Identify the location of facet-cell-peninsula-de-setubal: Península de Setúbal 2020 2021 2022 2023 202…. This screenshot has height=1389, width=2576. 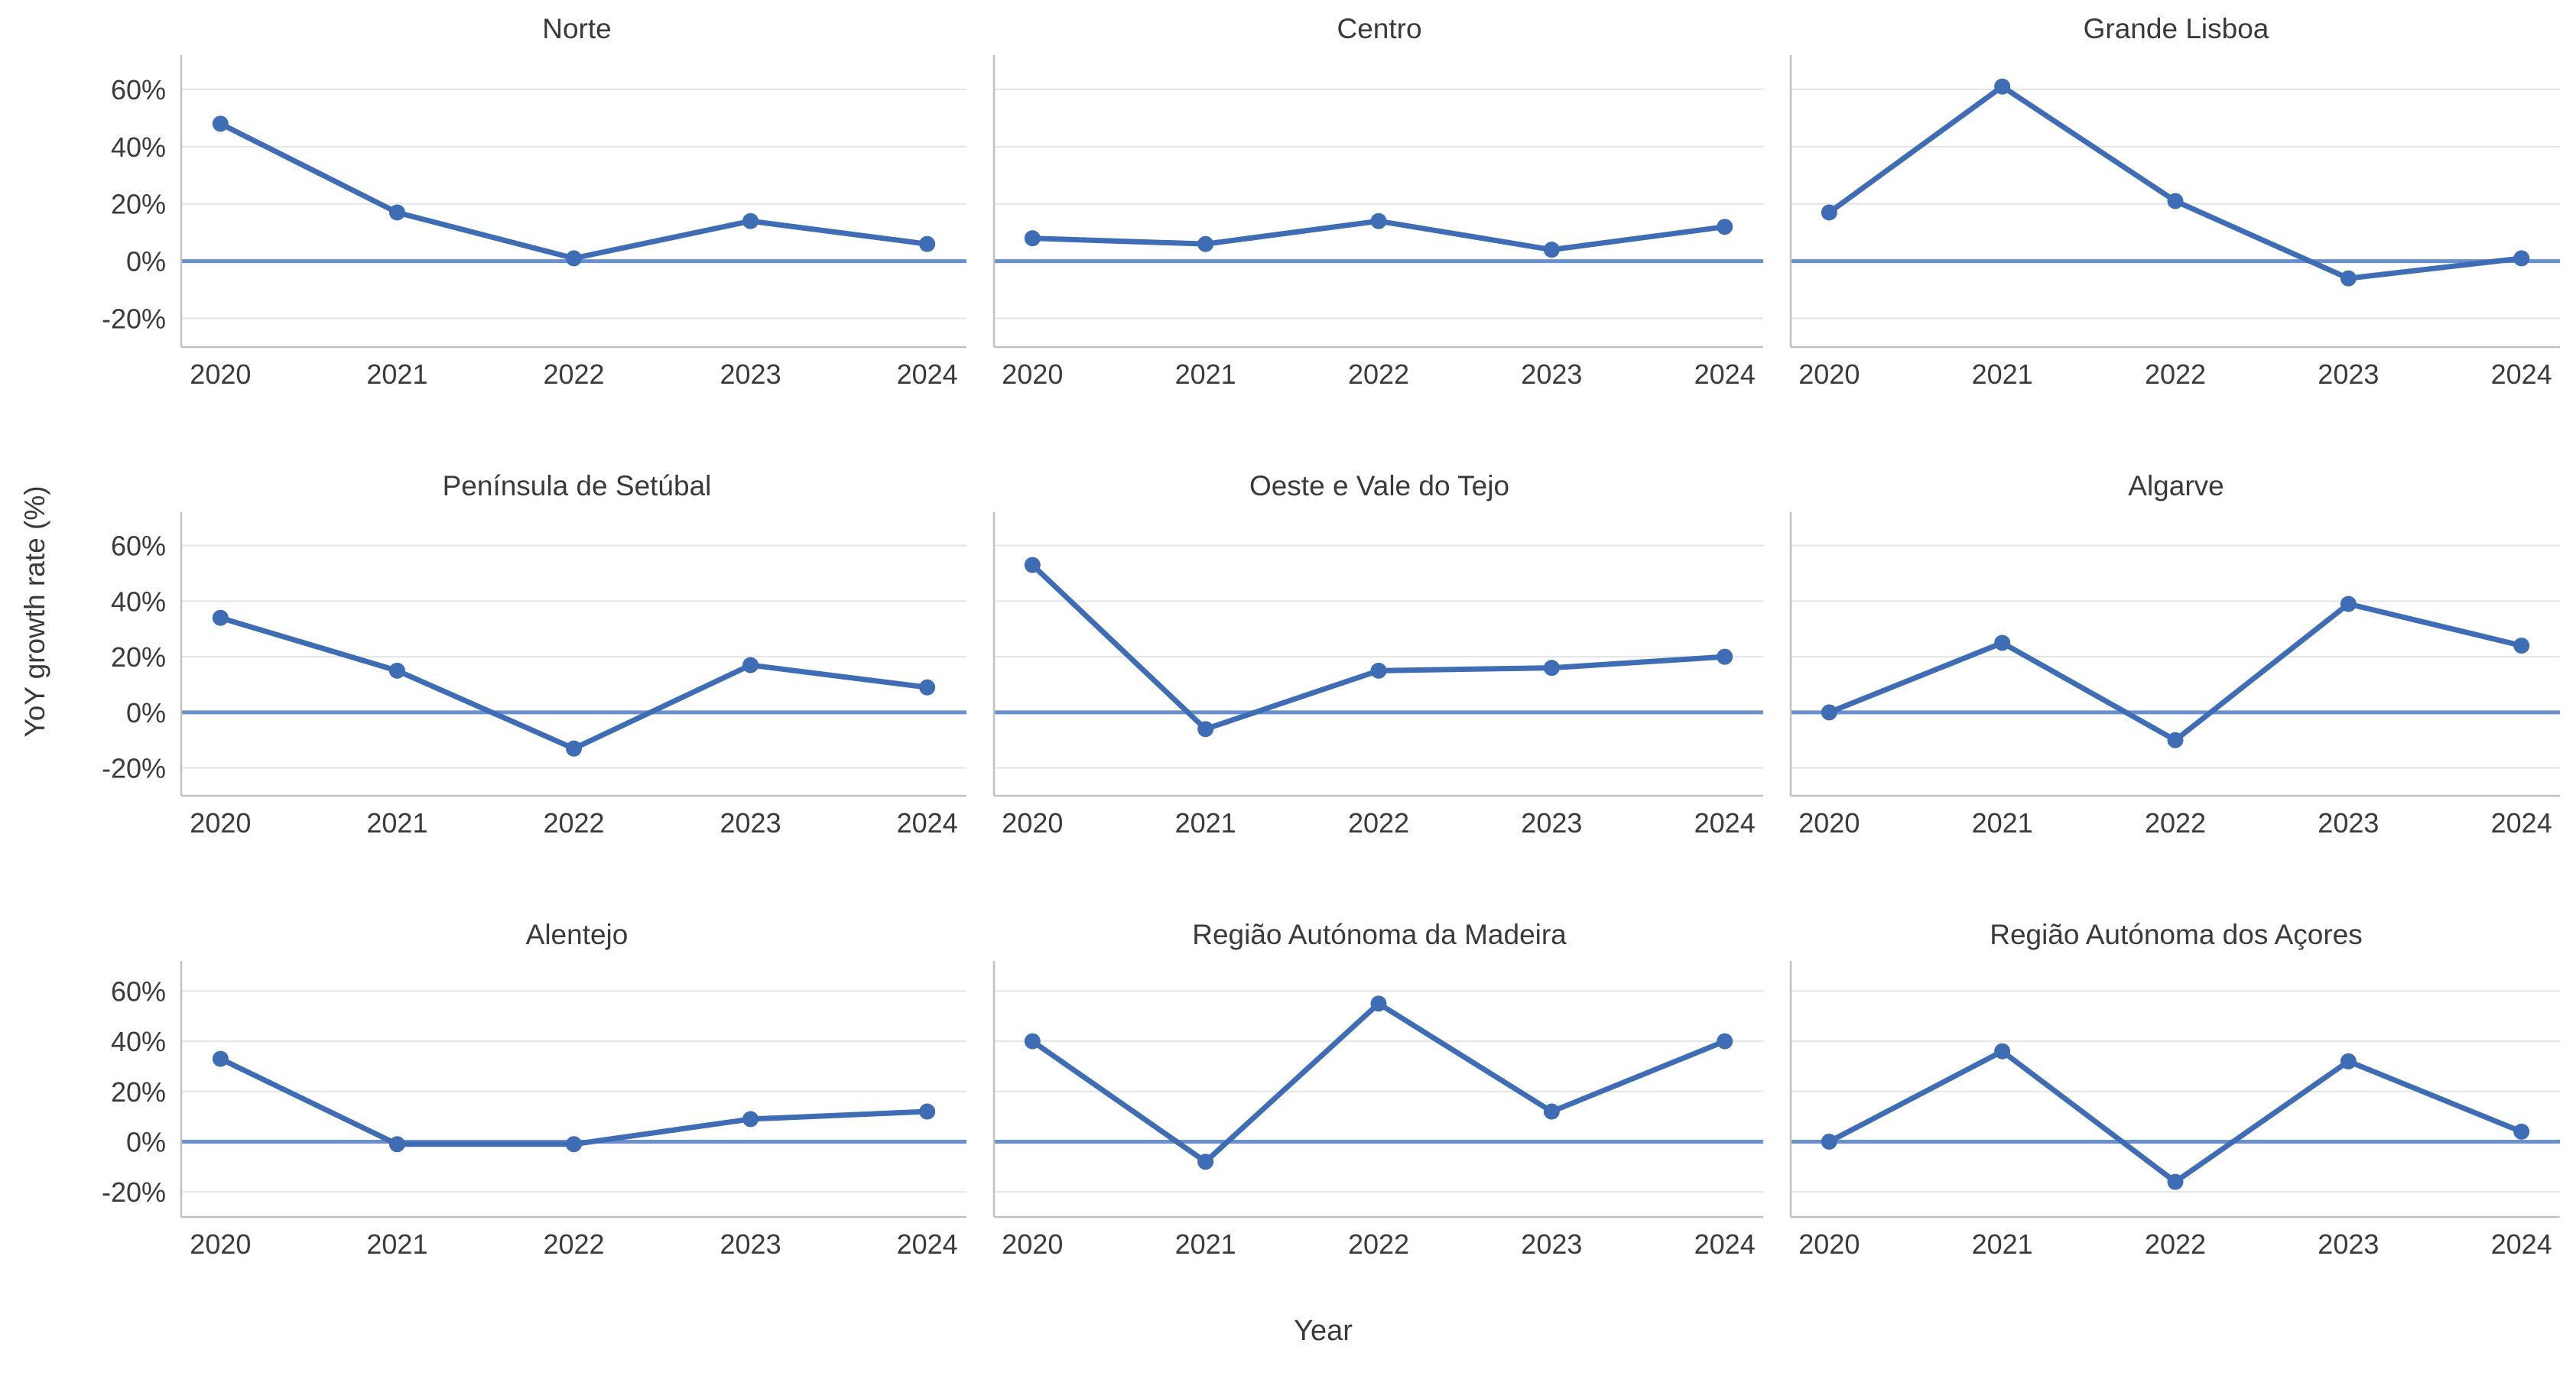
(522, 657).